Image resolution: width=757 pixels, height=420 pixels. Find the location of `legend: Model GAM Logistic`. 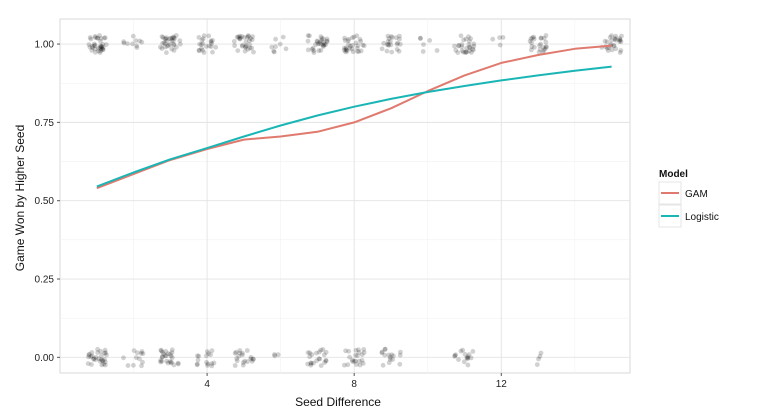

legend: Model GAM Logistic is located at coordinates (688, 198).